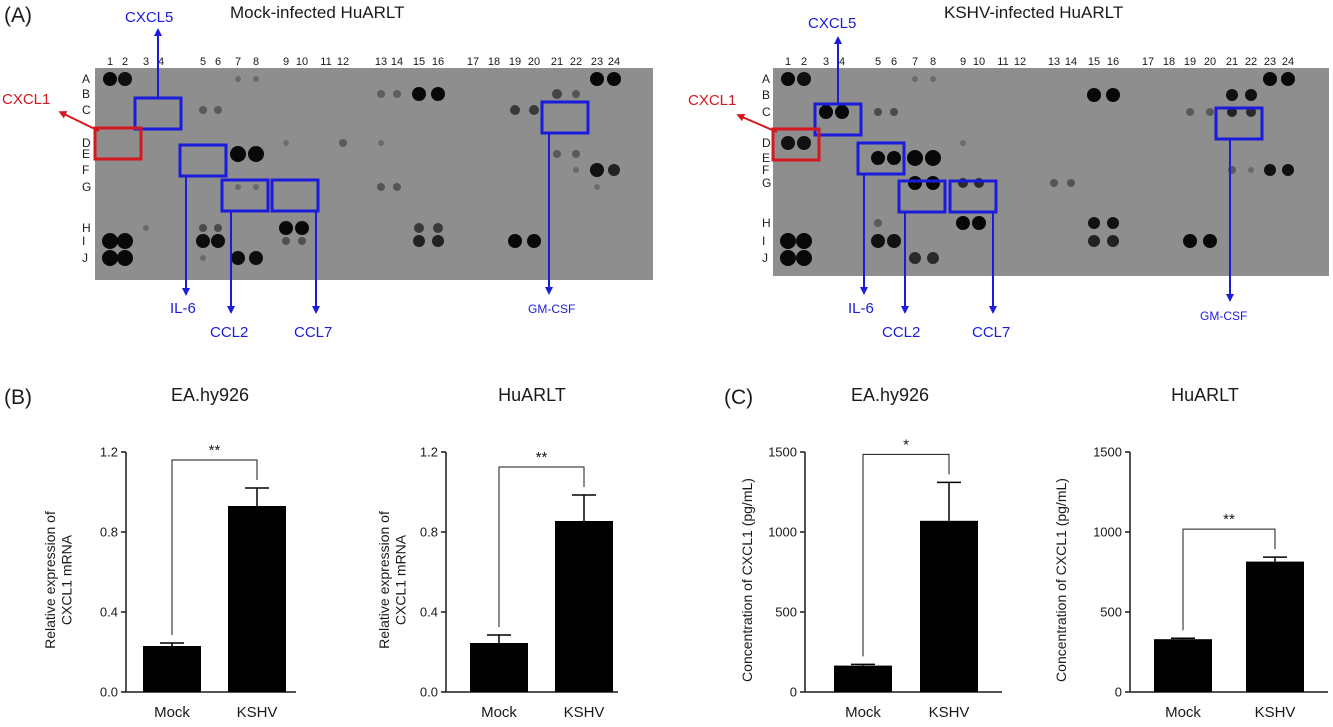  What do you see at coordinates (1051, 172) in the screenshot?
I see `array-membrane` at bounding box center [1051, 172].